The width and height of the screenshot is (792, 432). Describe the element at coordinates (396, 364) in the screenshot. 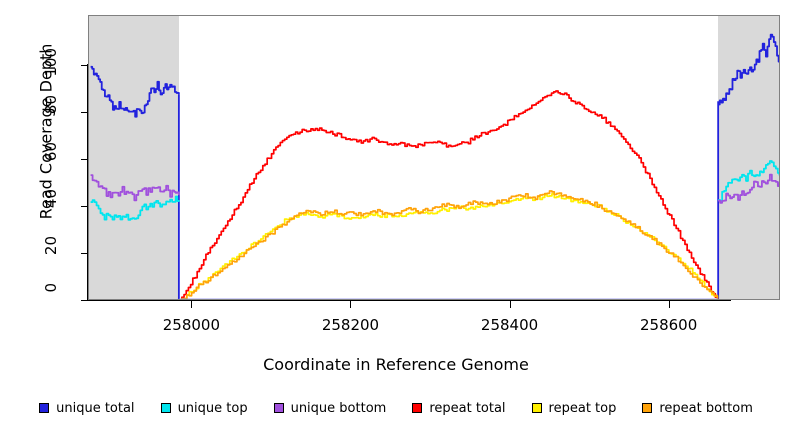

I see `x-axis-title: Coordinate in Reference Genome` at that location.